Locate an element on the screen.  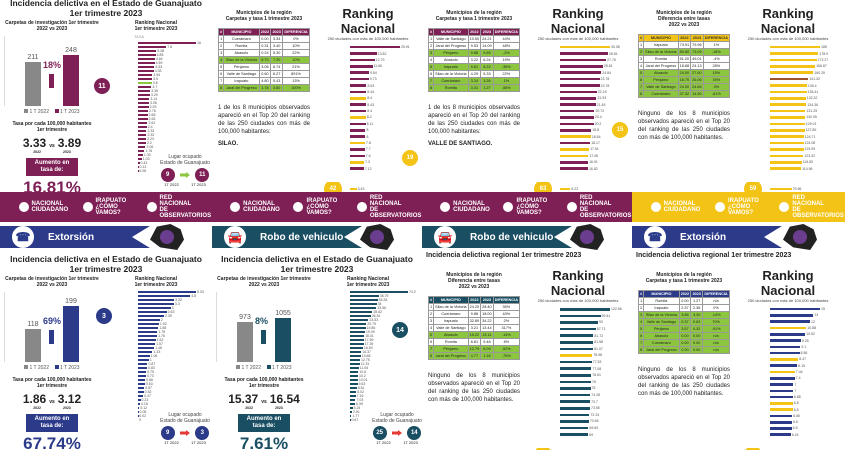
ranking-row: 9.25 is located at coordinates (788, 340).